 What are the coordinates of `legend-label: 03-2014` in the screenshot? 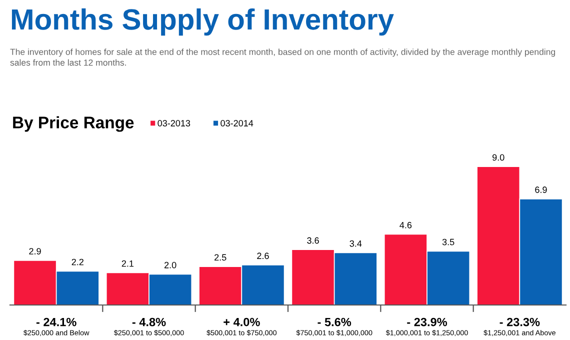 It's located at (237, 123).